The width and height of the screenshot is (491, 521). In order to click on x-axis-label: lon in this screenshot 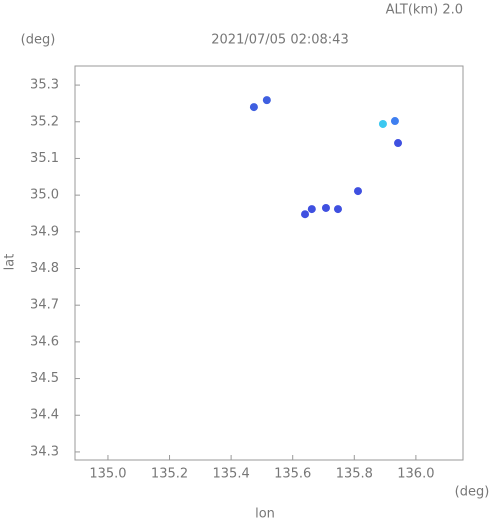, I will do `click(265, 514)`.